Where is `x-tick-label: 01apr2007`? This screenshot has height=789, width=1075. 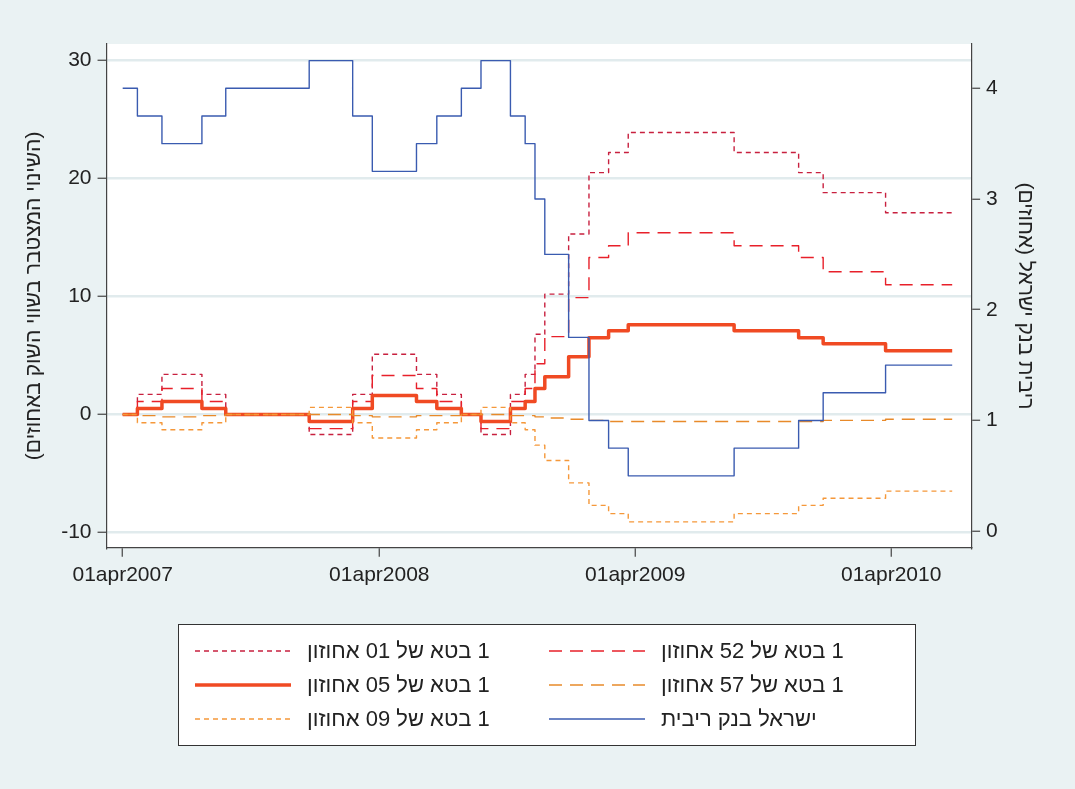
x-tick-label: 01apr2007 is located at coordinates (122, 574).